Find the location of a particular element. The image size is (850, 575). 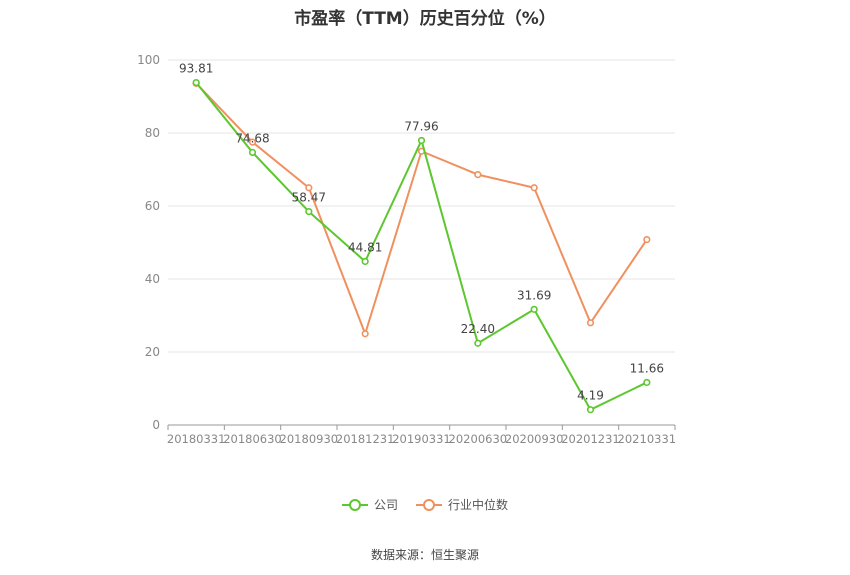

legend-item-company: 公司 is located at coordinates (369, 504).